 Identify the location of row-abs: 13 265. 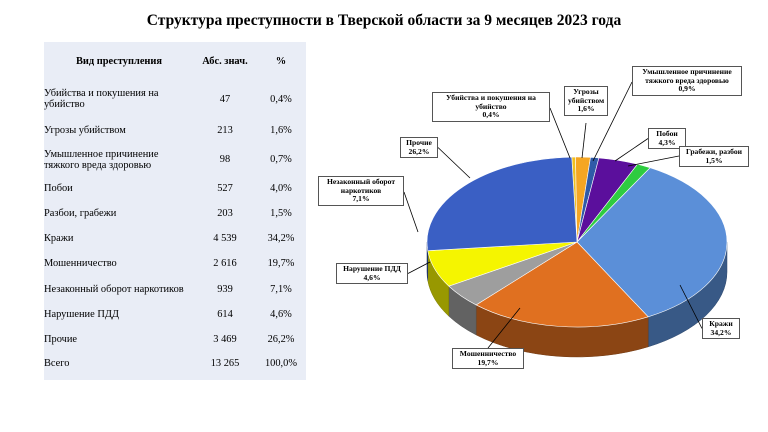
(225, 363).